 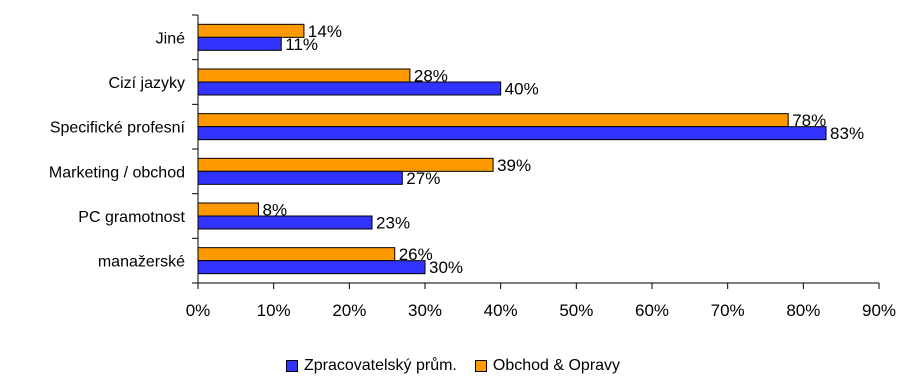 I want to click on legend-swatch-obchod, so click(x=480, y=366).